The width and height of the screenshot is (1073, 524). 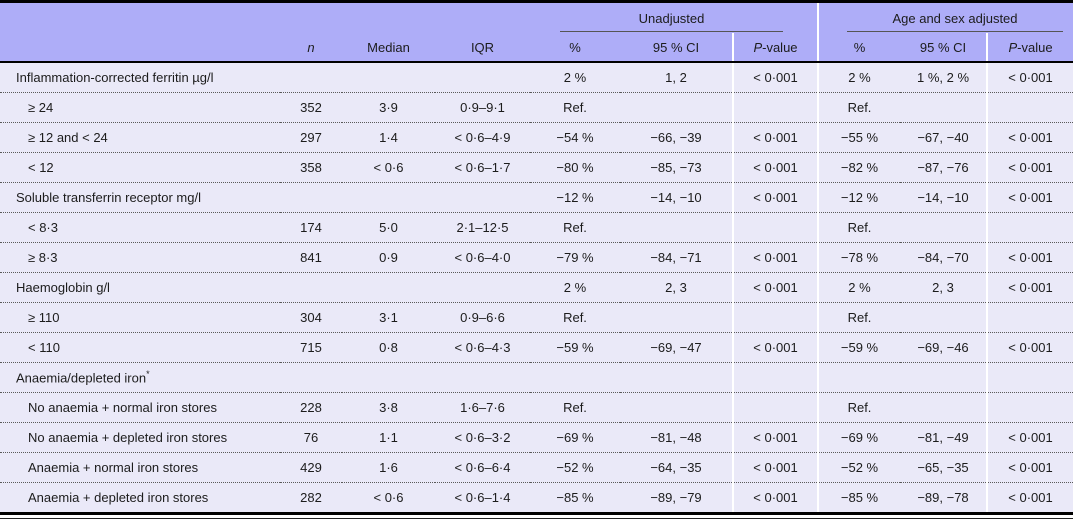 I want to click on cell-a_ci: 2, 3, so click(x=943, y=287).